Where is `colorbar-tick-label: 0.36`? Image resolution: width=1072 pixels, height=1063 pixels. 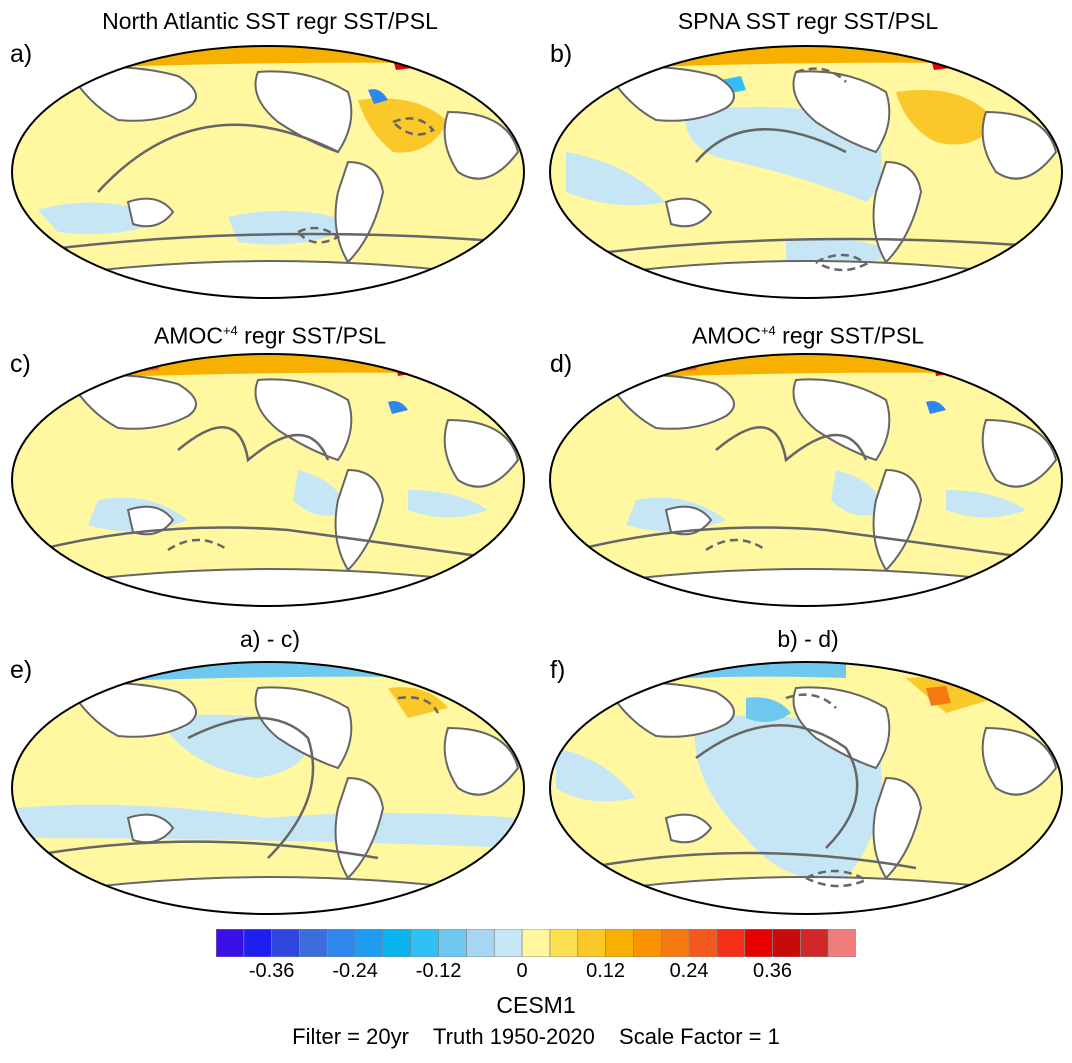
colorbar-tick-label: 0.36 is located at coordinates (772, 971).